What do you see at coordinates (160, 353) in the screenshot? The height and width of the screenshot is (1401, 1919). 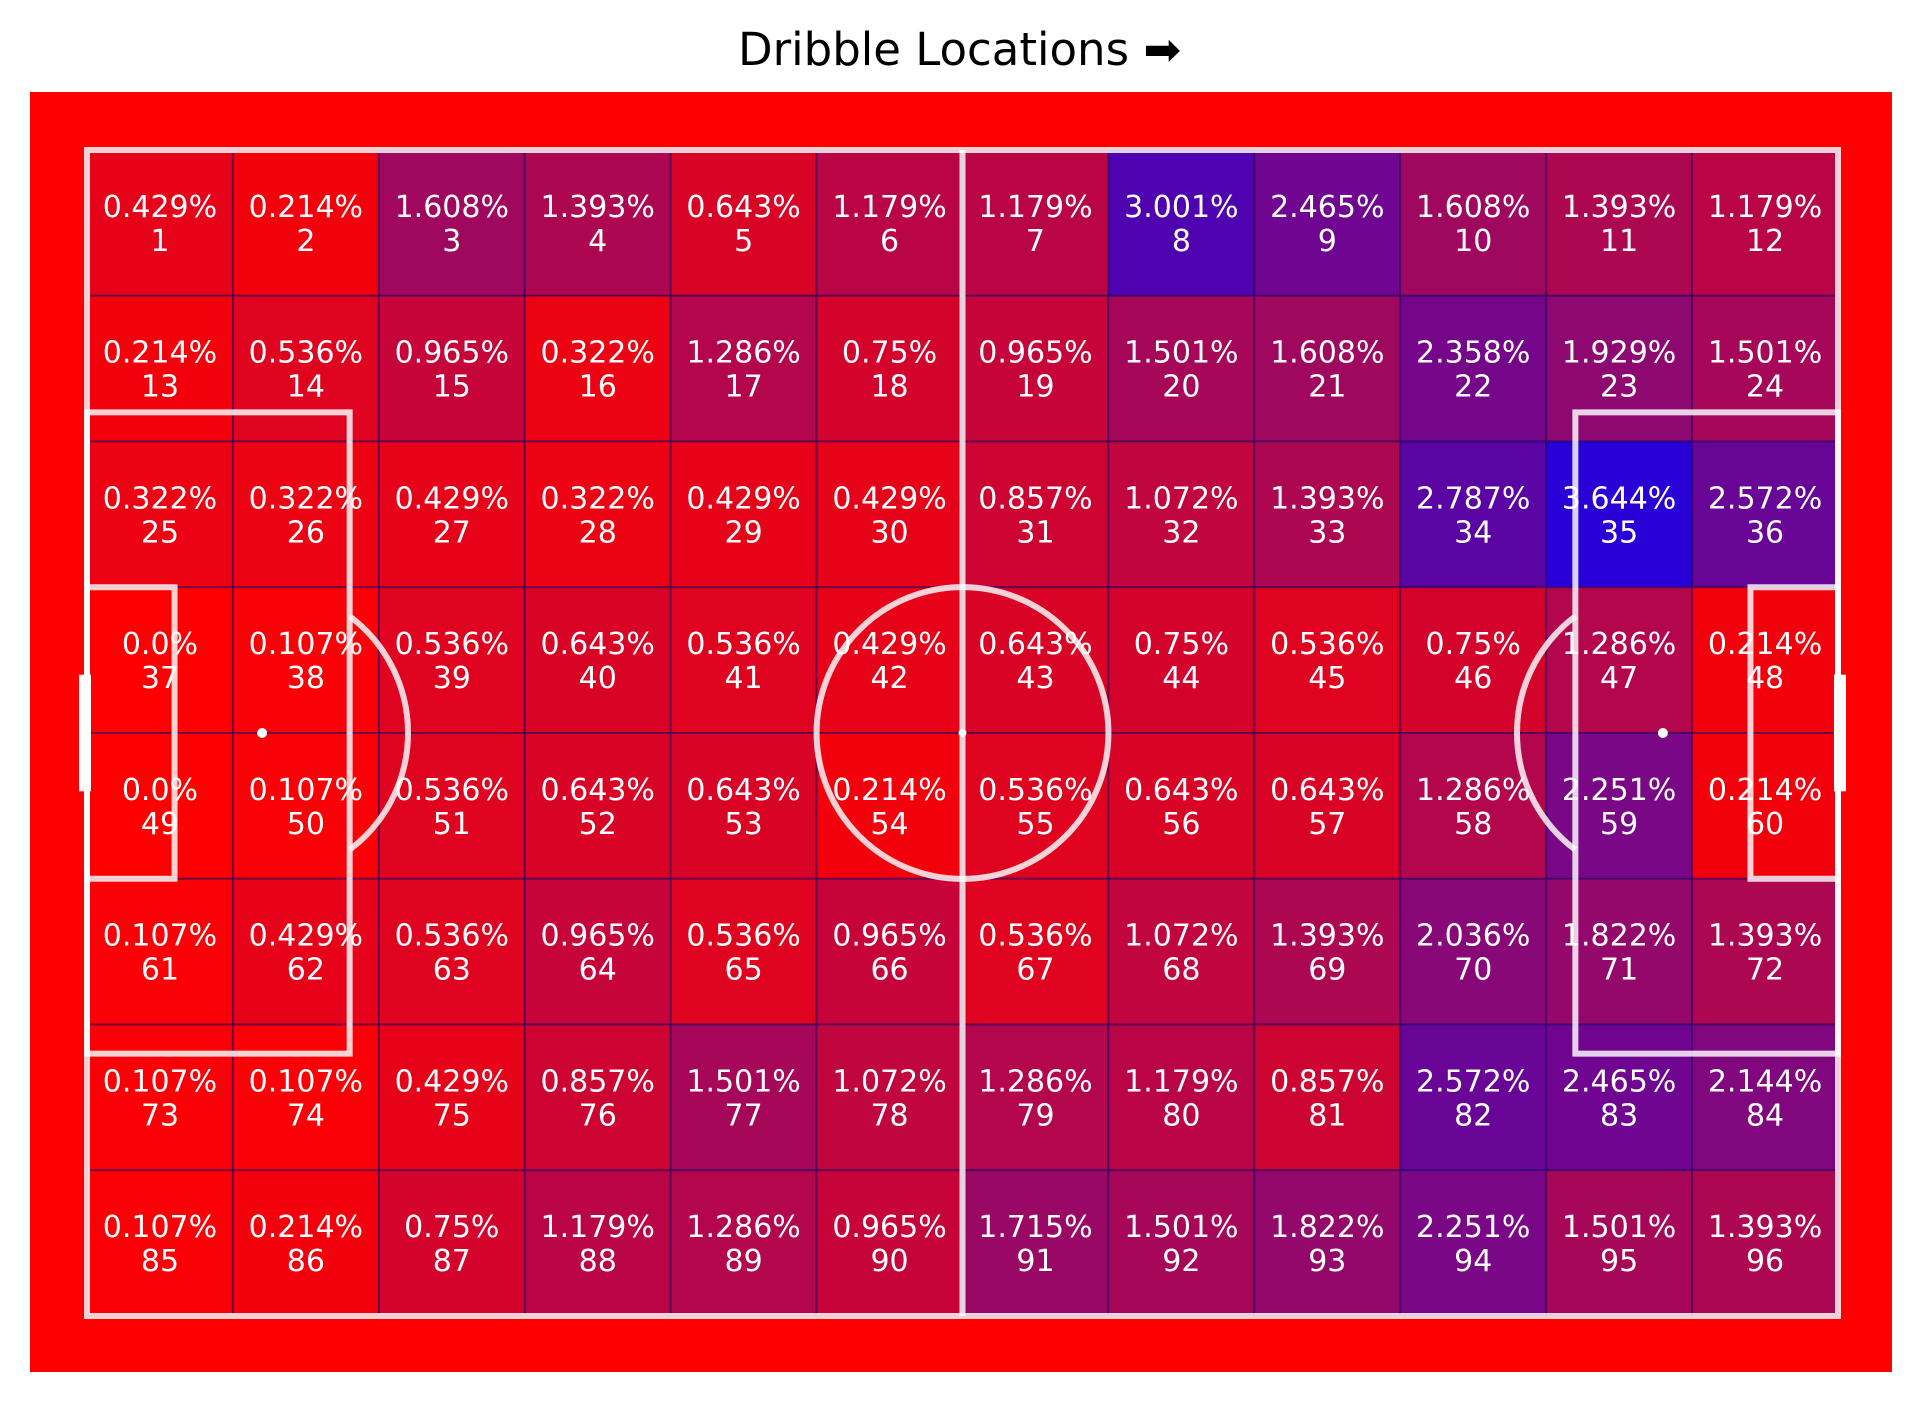 I see `cell-13-percent: 0.214%` at bounding box center [160, 353].